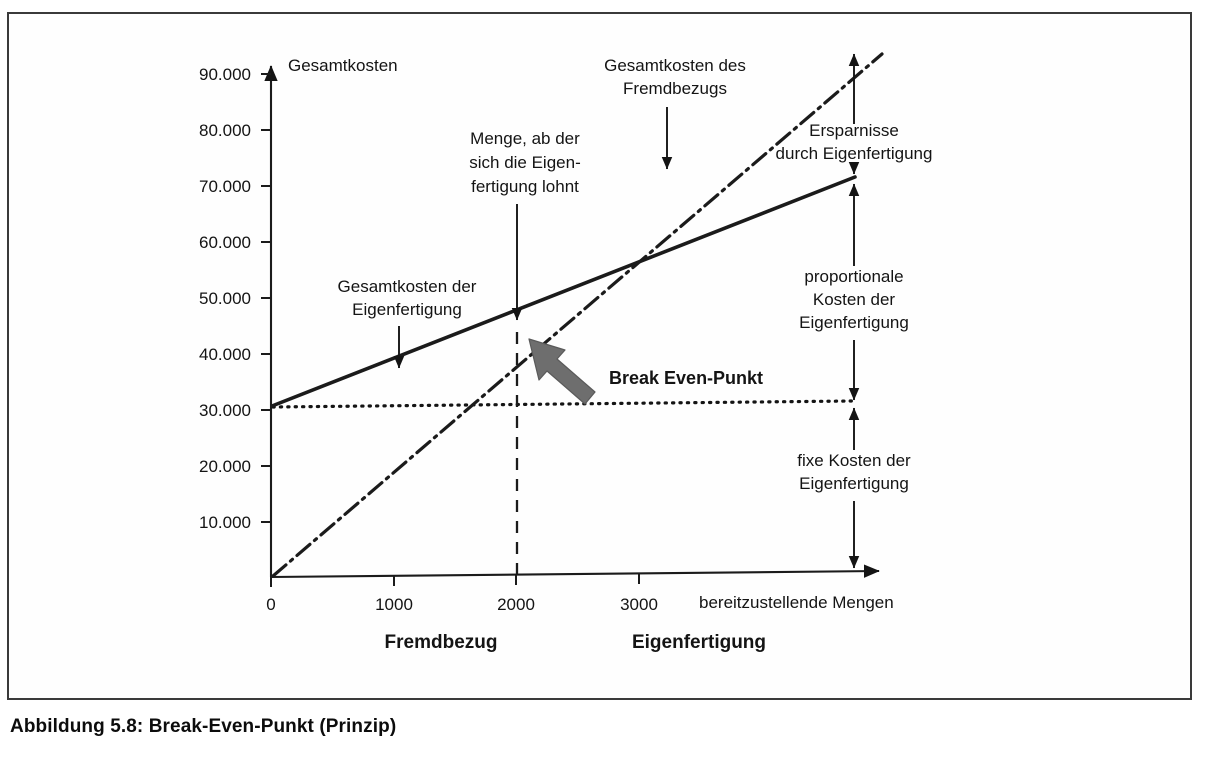 Image resolution: width=1218 pixels, height=762 pixels. Describe the element at coordinates (675, 88) in the screenshot. I see `annotation-external-purchase-line-2: Fremdbezugs` at that location.